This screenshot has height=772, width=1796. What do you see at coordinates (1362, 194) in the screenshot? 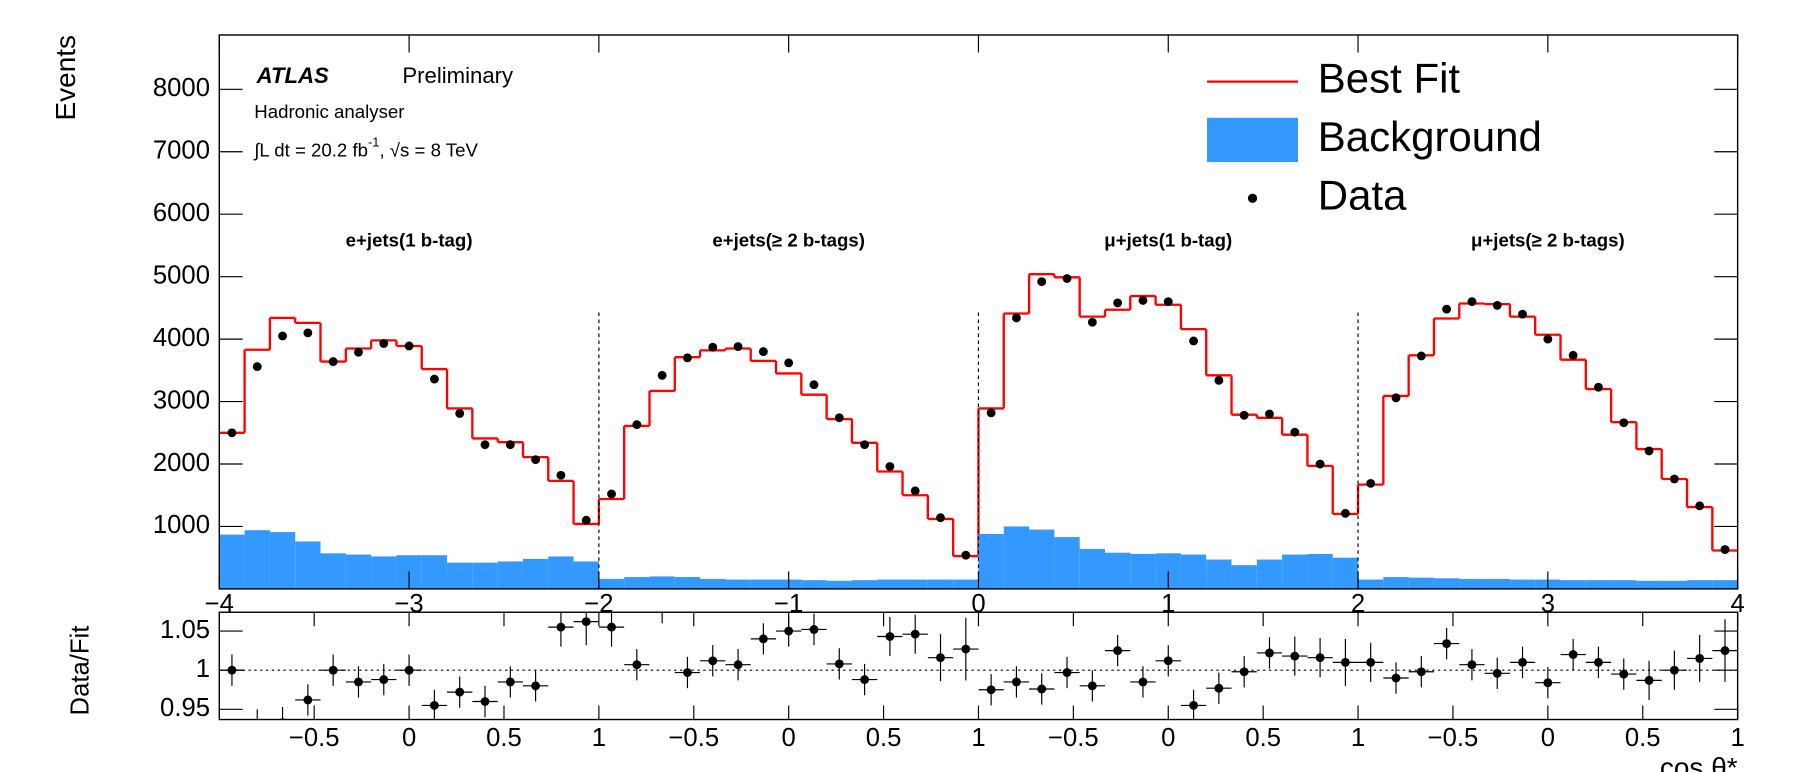
I see `legend-label: Data` at bounding box center [1362, 194].